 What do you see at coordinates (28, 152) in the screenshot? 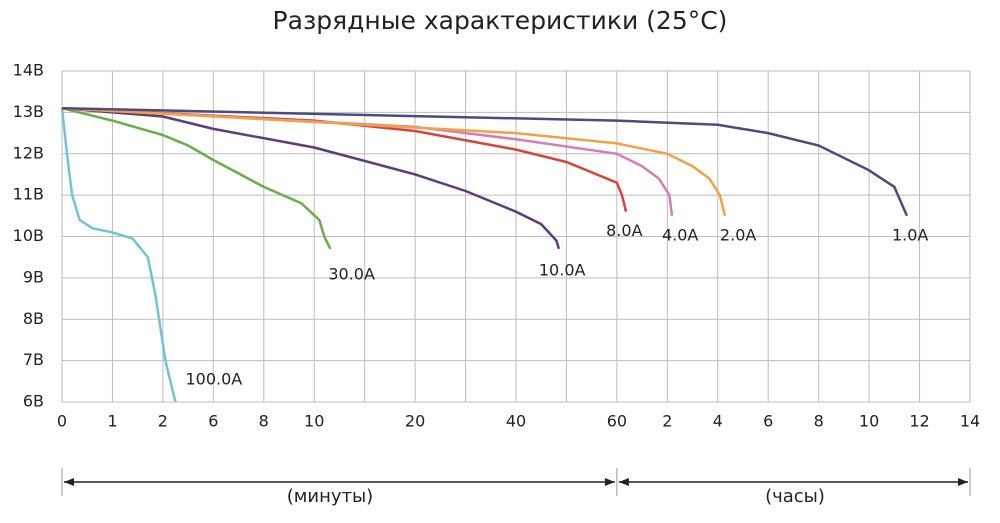
I see `y-tick-label: 12В` at bounding box center [28, 152].